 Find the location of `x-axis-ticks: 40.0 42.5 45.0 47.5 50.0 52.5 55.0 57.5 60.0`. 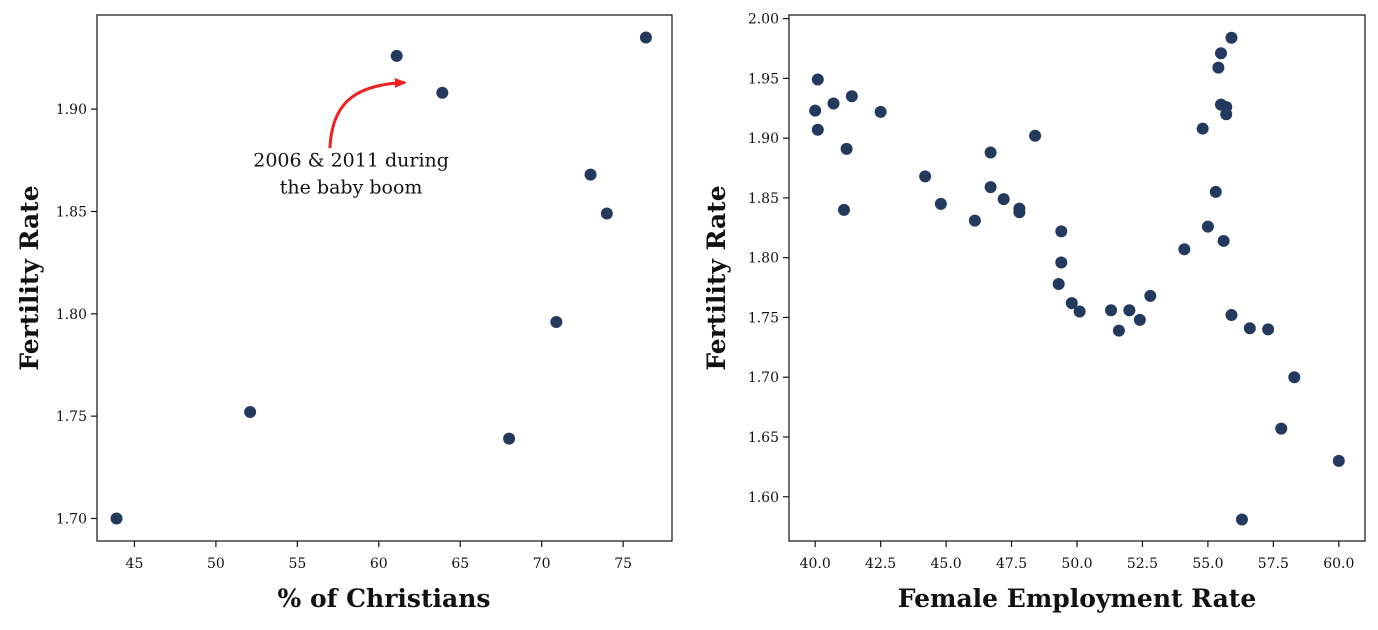

x-axis-ticks: 40.0 42.5 45.0 47.5 50.0 52.5 55.0 57.5 60.0 is located at coordinates (1077, 556).